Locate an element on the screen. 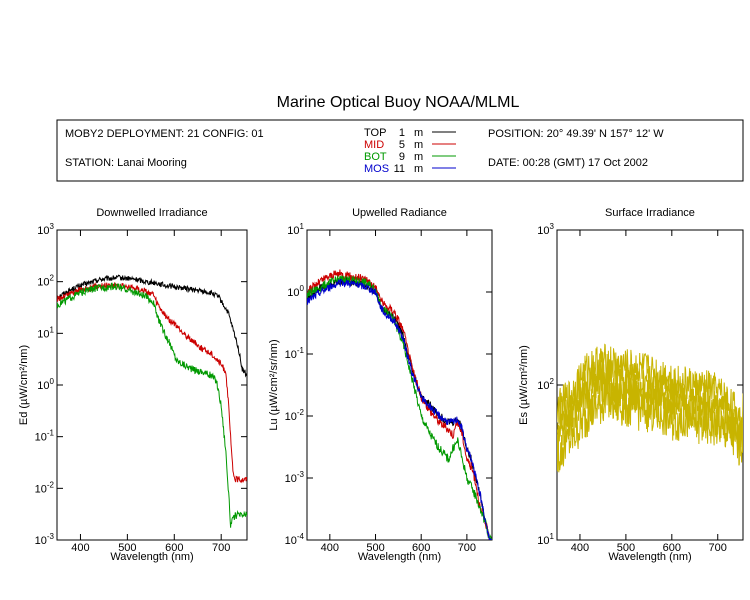 This screenshot has width=750, height=600. chart-title: Upwelled Radiance is located at coordinates (399, 213).